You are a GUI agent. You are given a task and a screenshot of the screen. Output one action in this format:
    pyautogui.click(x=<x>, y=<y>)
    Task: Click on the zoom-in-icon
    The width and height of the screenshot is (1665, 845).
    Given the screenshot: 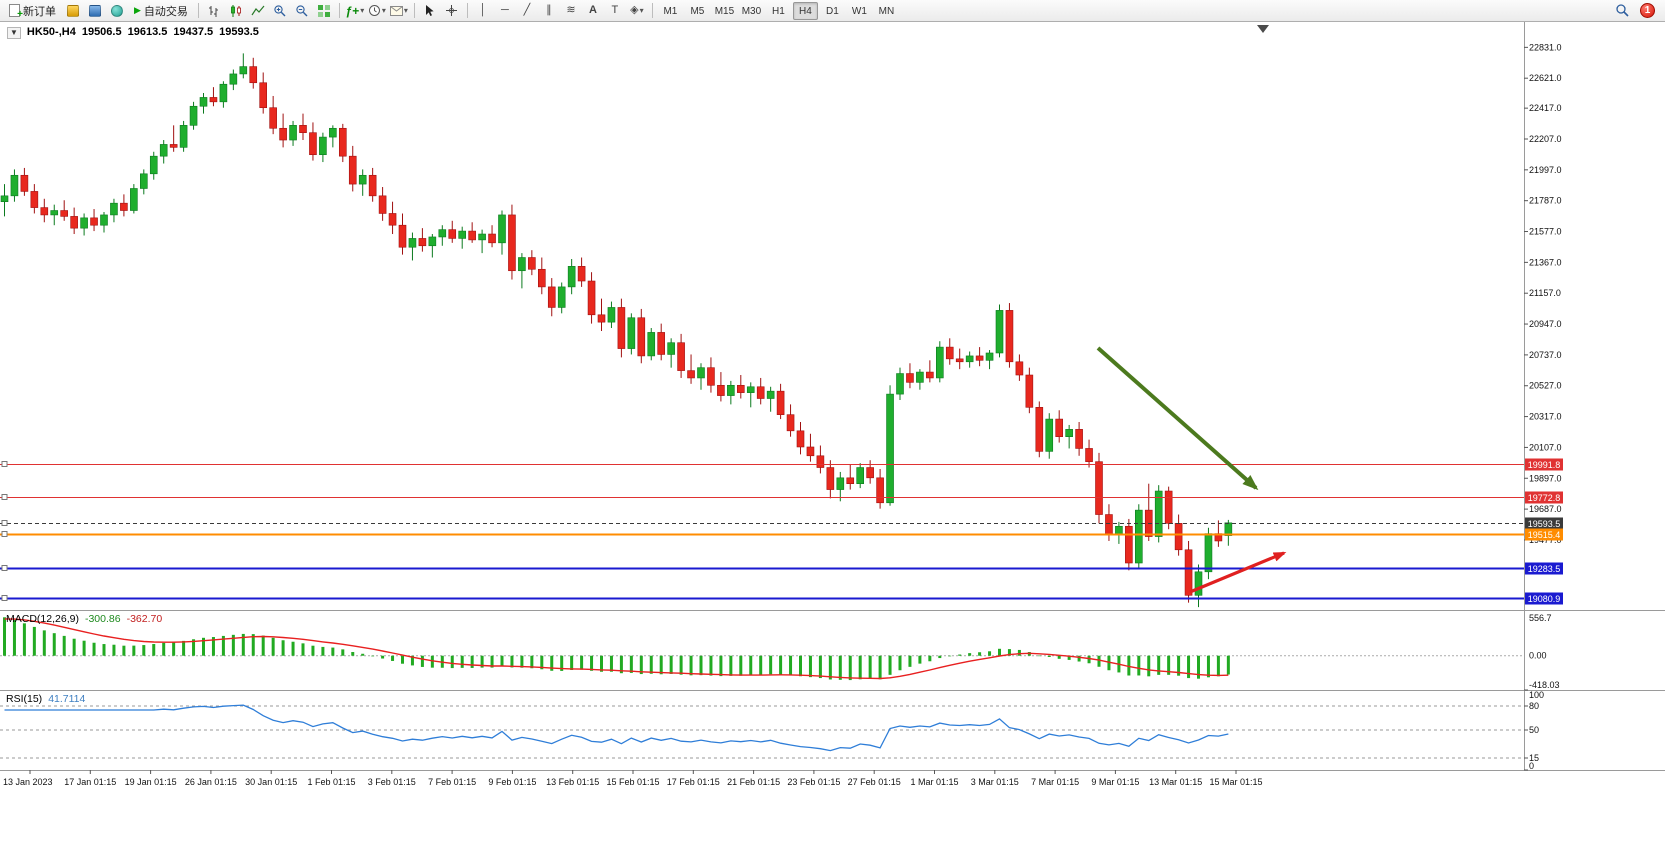 What is the action you would take?
    pyautogui.click(x=280, y=10)
    